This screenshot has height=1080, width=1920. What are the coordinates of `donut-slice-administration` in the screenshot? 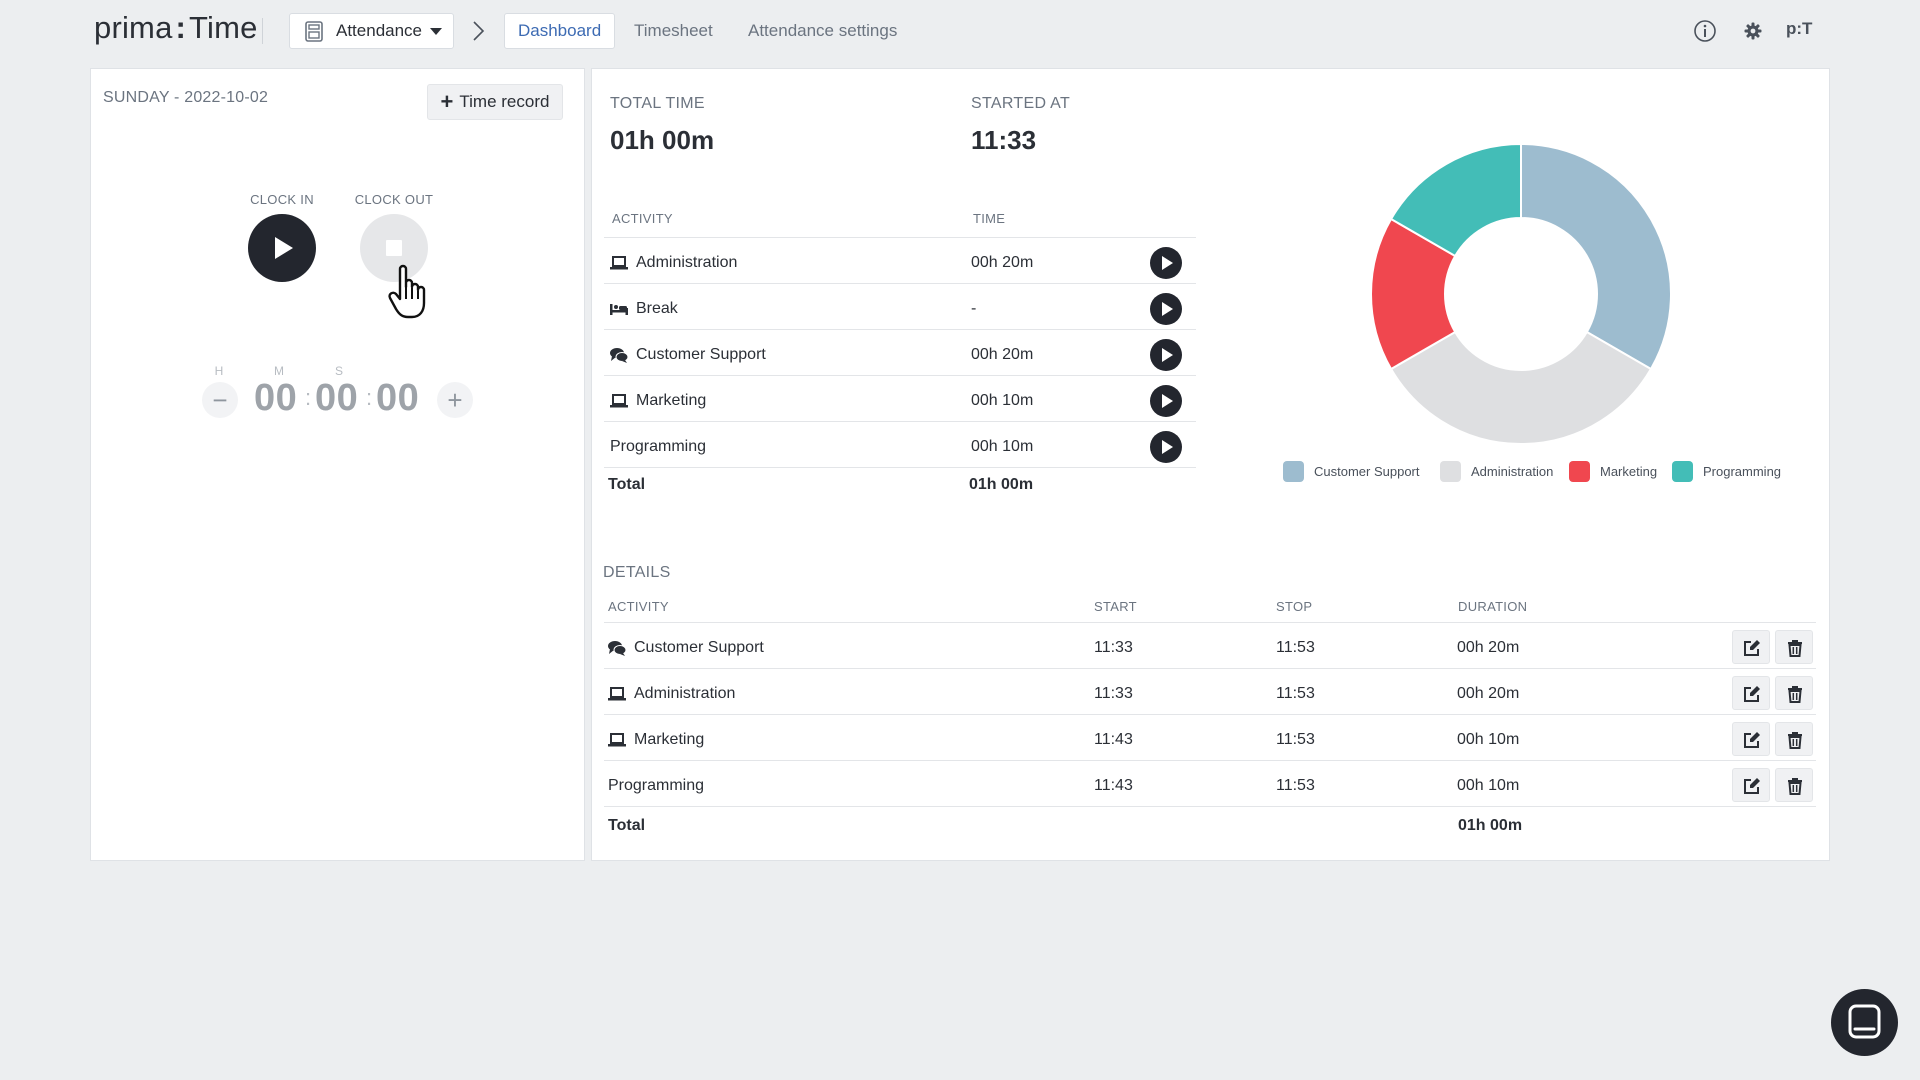 It's located at (1521, 387).